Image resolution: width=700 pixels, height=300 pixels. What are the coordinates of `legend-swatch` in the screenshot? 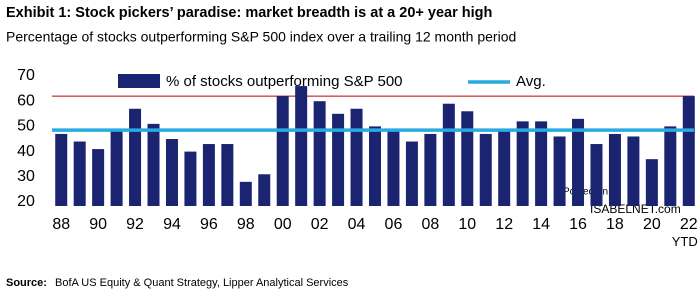 It's located at (139, 81).